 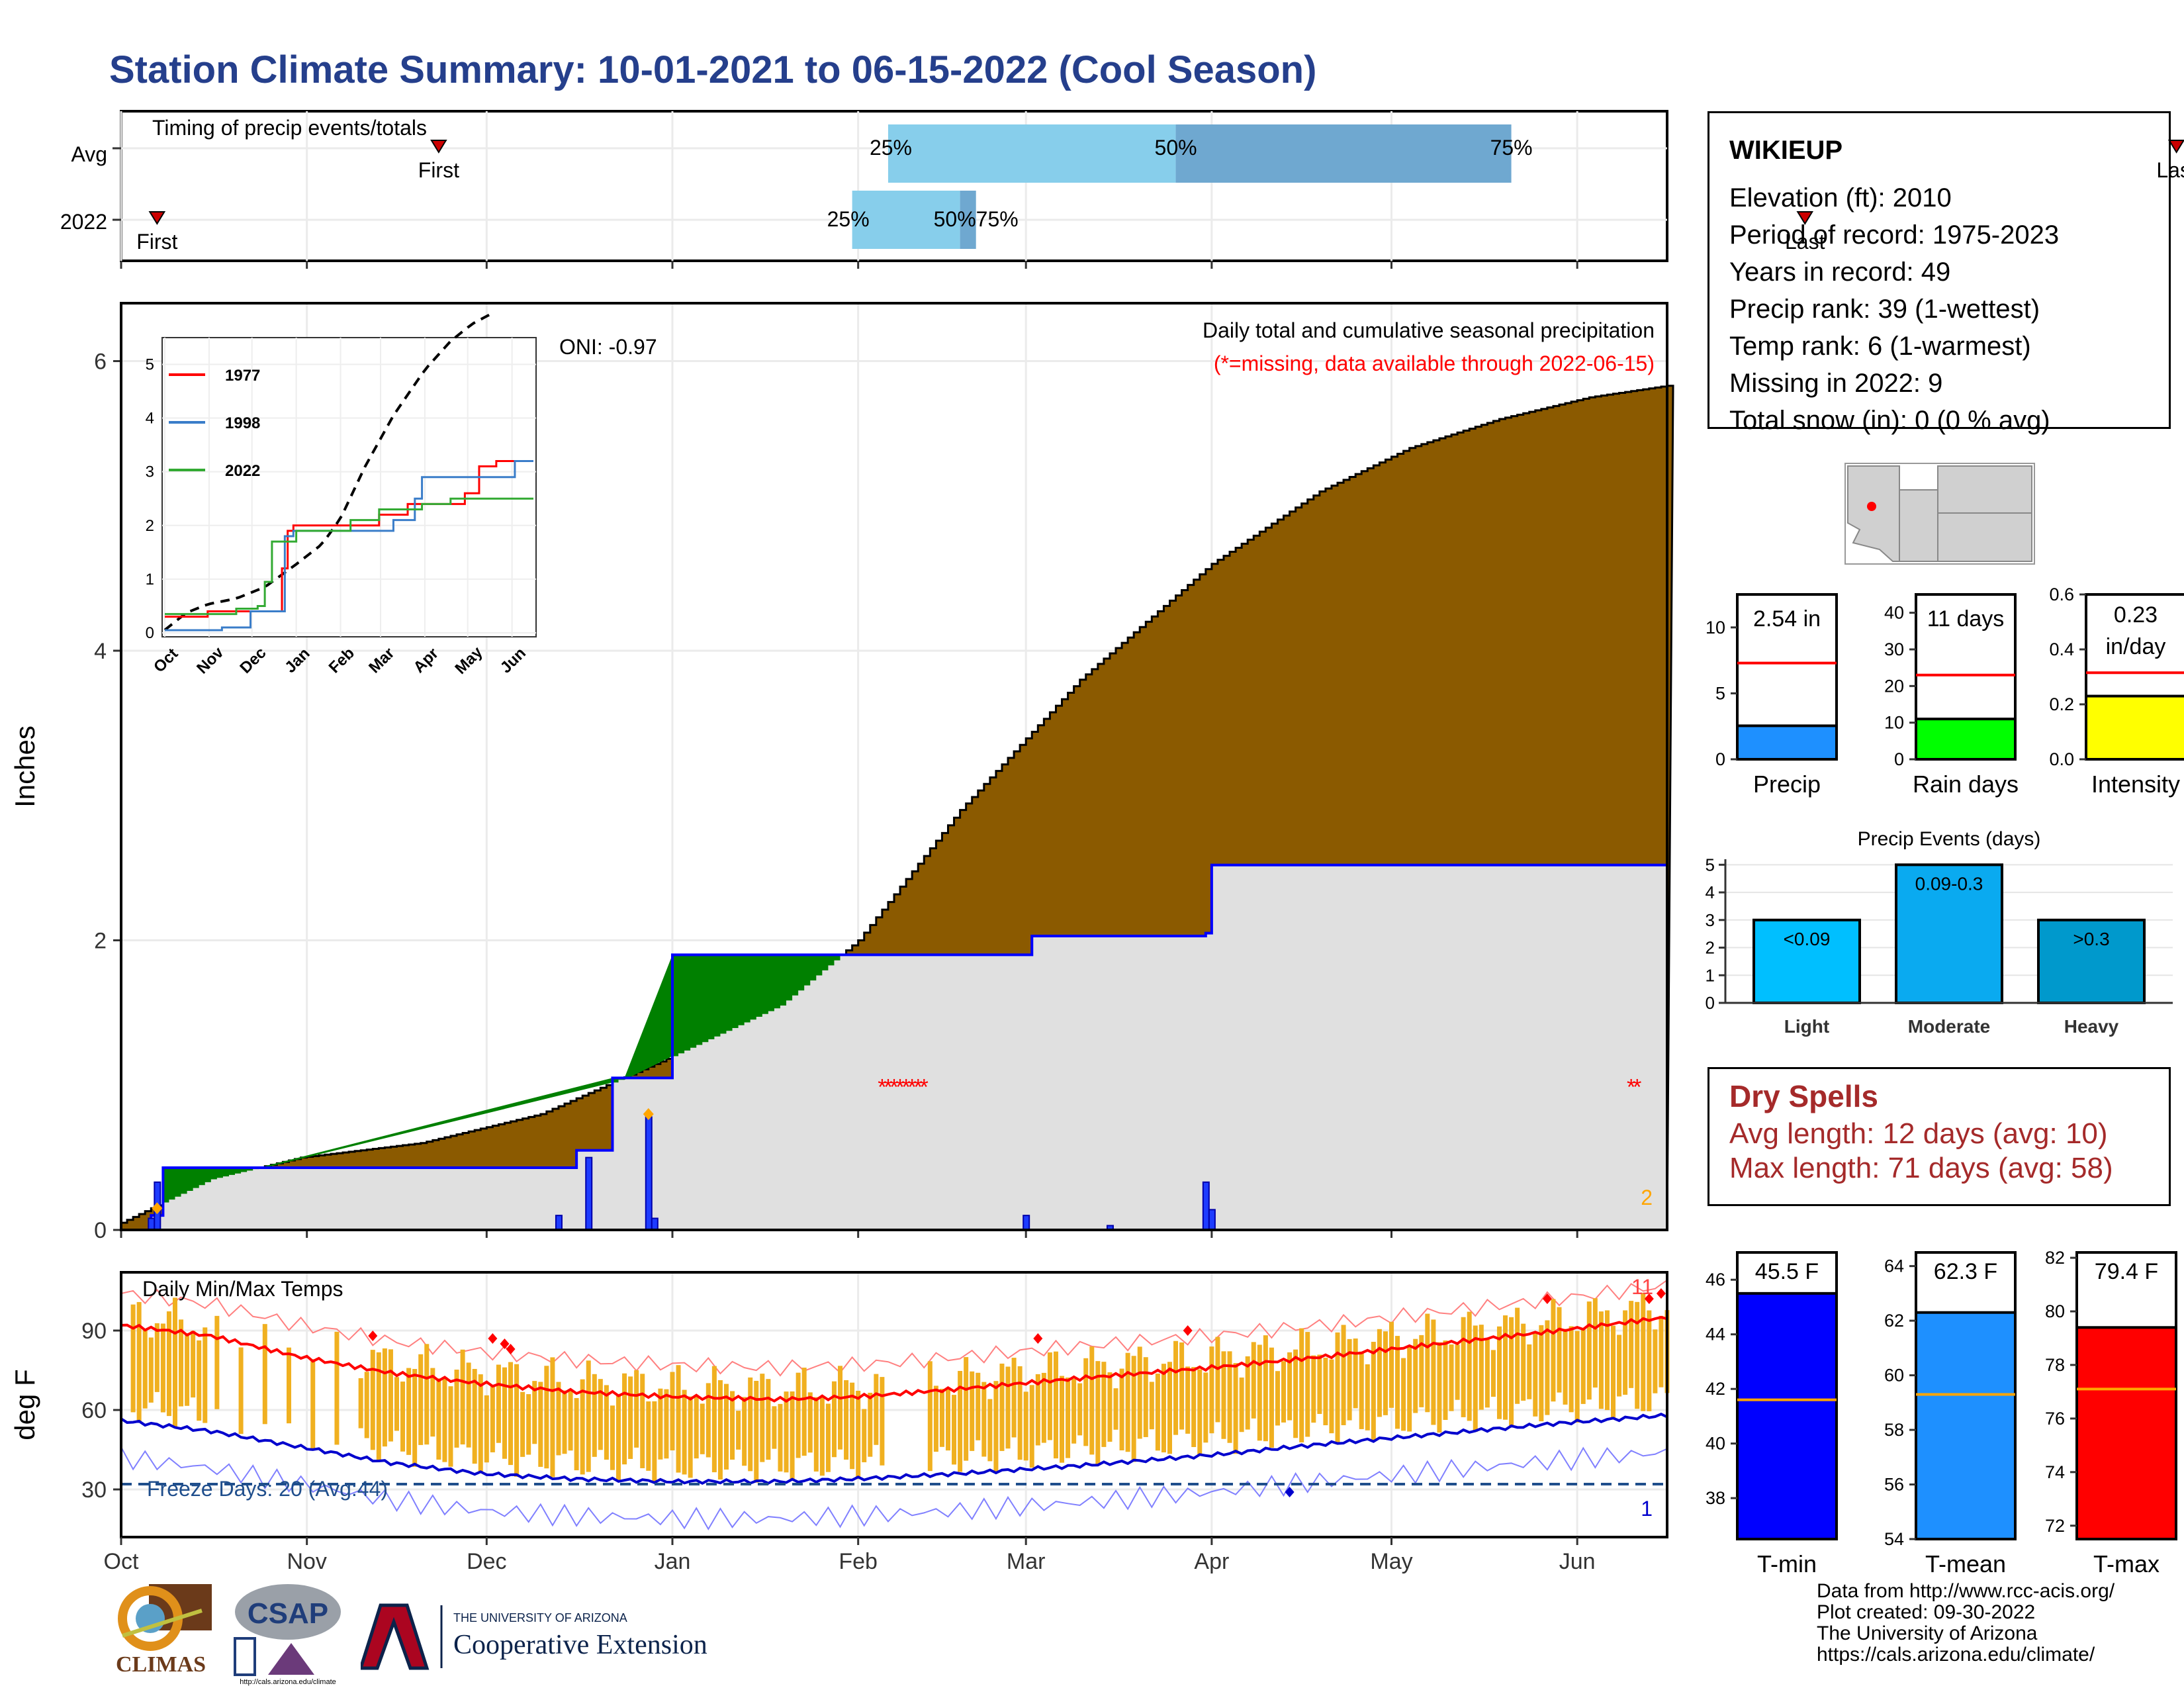 What do you see at coordinates (2055, 1419) in the screenshot?
I see `temp-bar-tick-label: 76` at bounding box center [2055, 1419].